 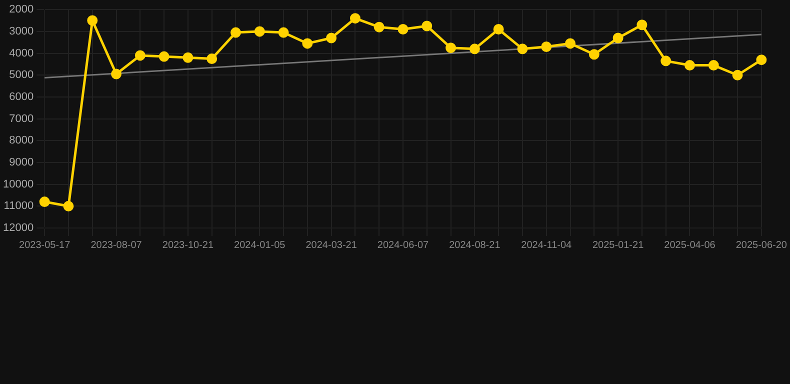 What do you see at coordinates (21, 118) in the screenshot?
I see `y-tick-label: 7000` at bounding box center [21, 118].